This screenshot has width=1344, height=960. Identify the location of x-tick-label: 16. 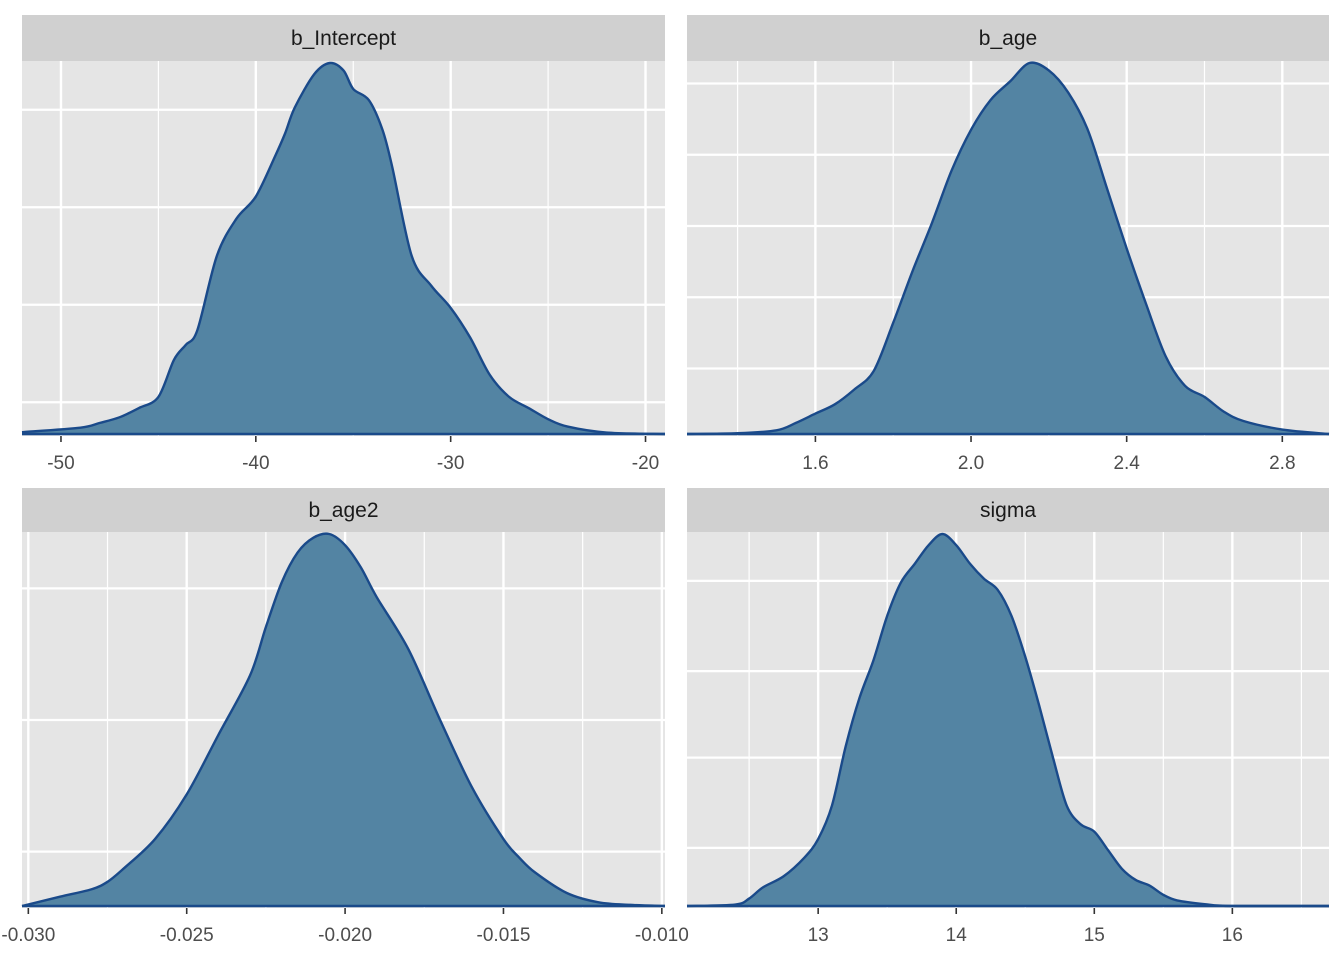
(1232, 935).